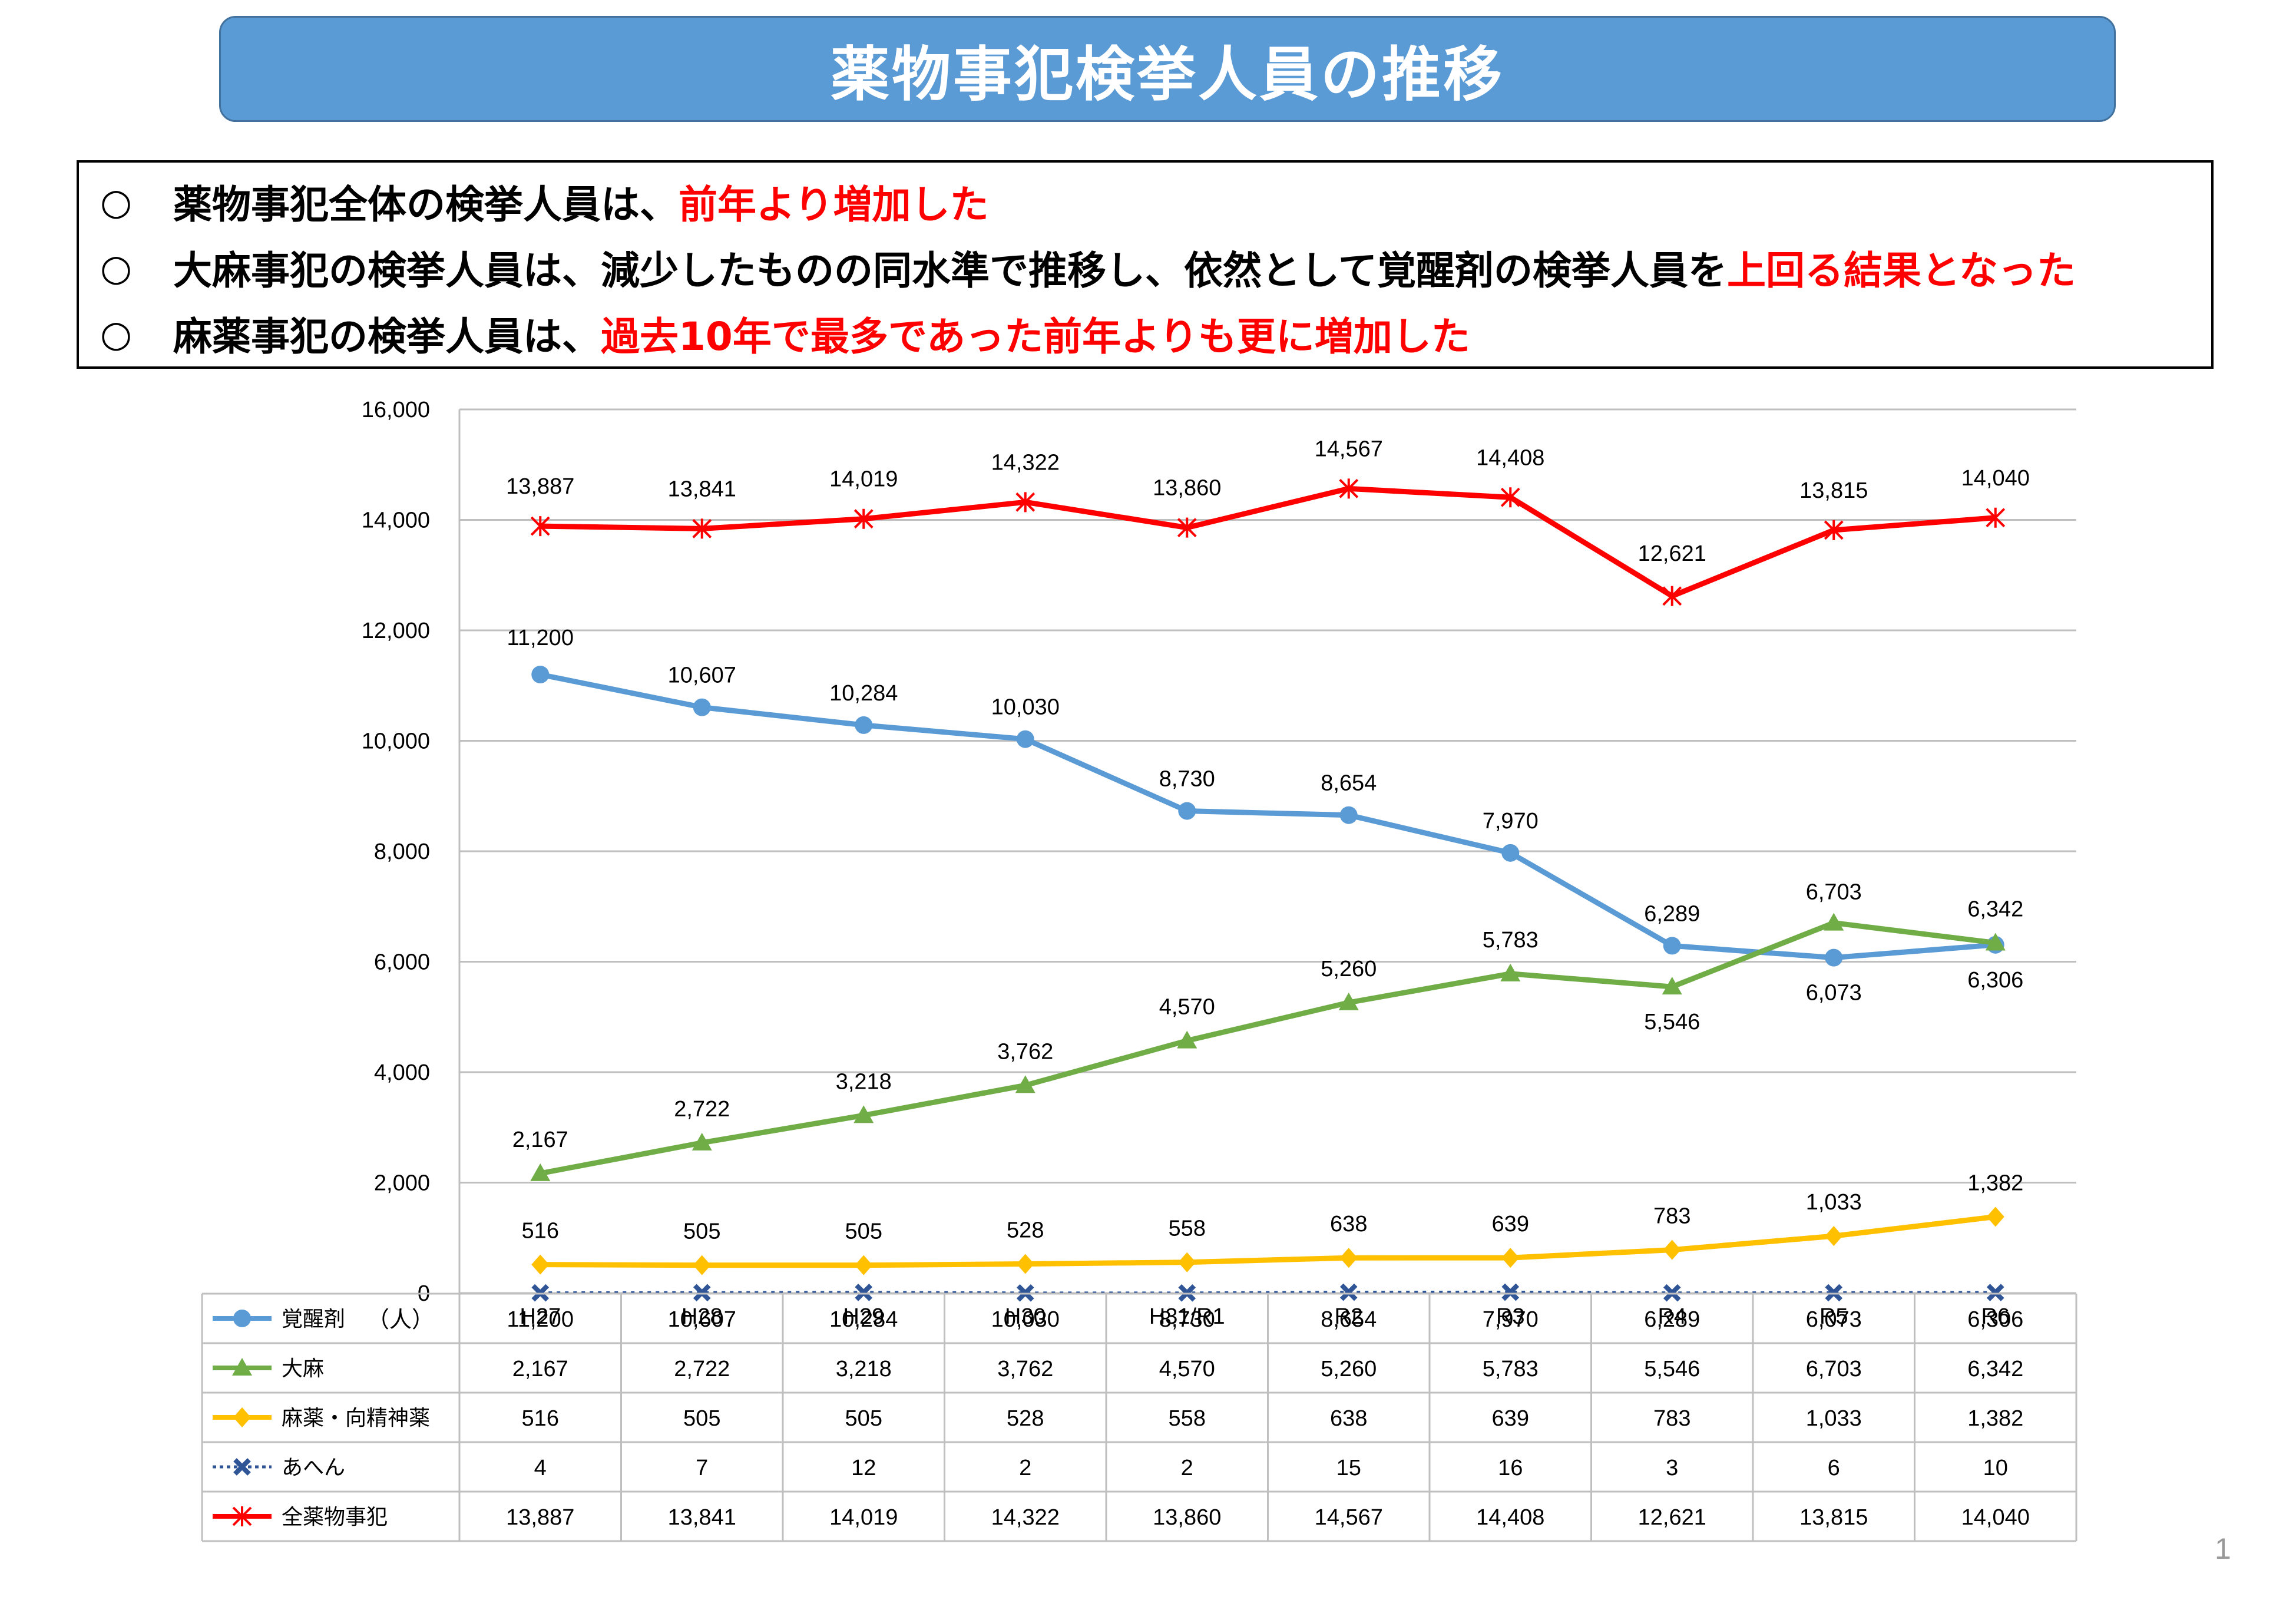  I want to click on table-cell: 10,030, so click(1025, 1320).